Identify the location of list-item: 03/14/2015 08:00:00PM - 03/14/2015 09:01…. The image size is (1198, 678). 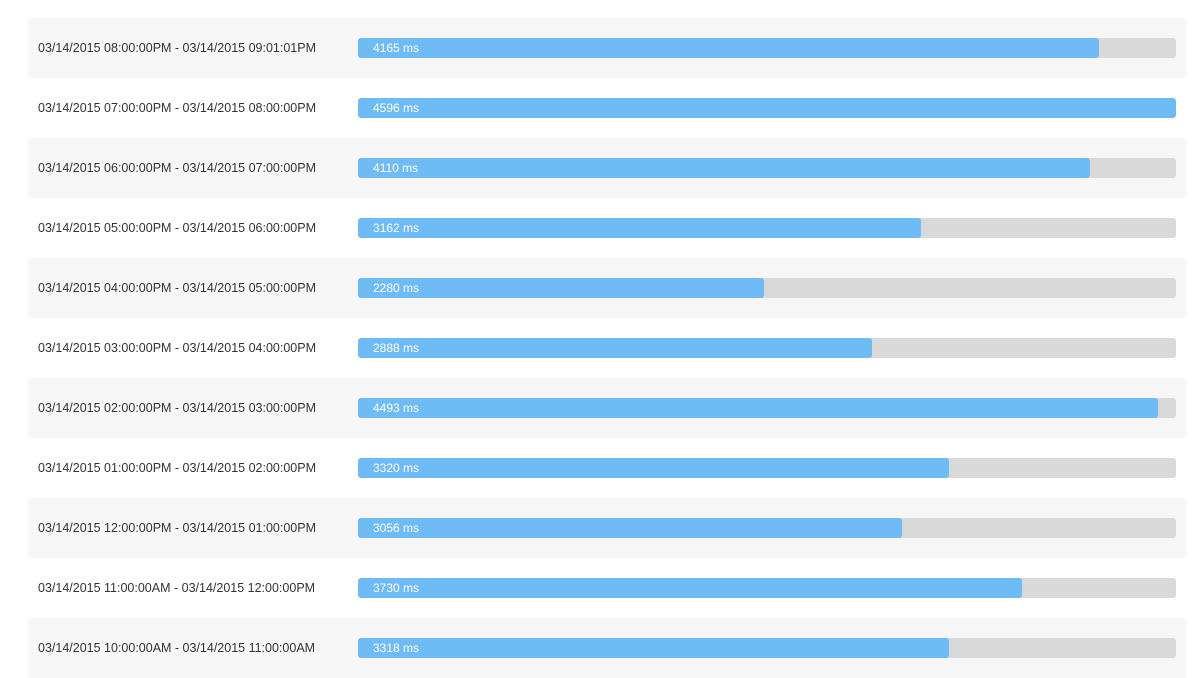
(607, 48).